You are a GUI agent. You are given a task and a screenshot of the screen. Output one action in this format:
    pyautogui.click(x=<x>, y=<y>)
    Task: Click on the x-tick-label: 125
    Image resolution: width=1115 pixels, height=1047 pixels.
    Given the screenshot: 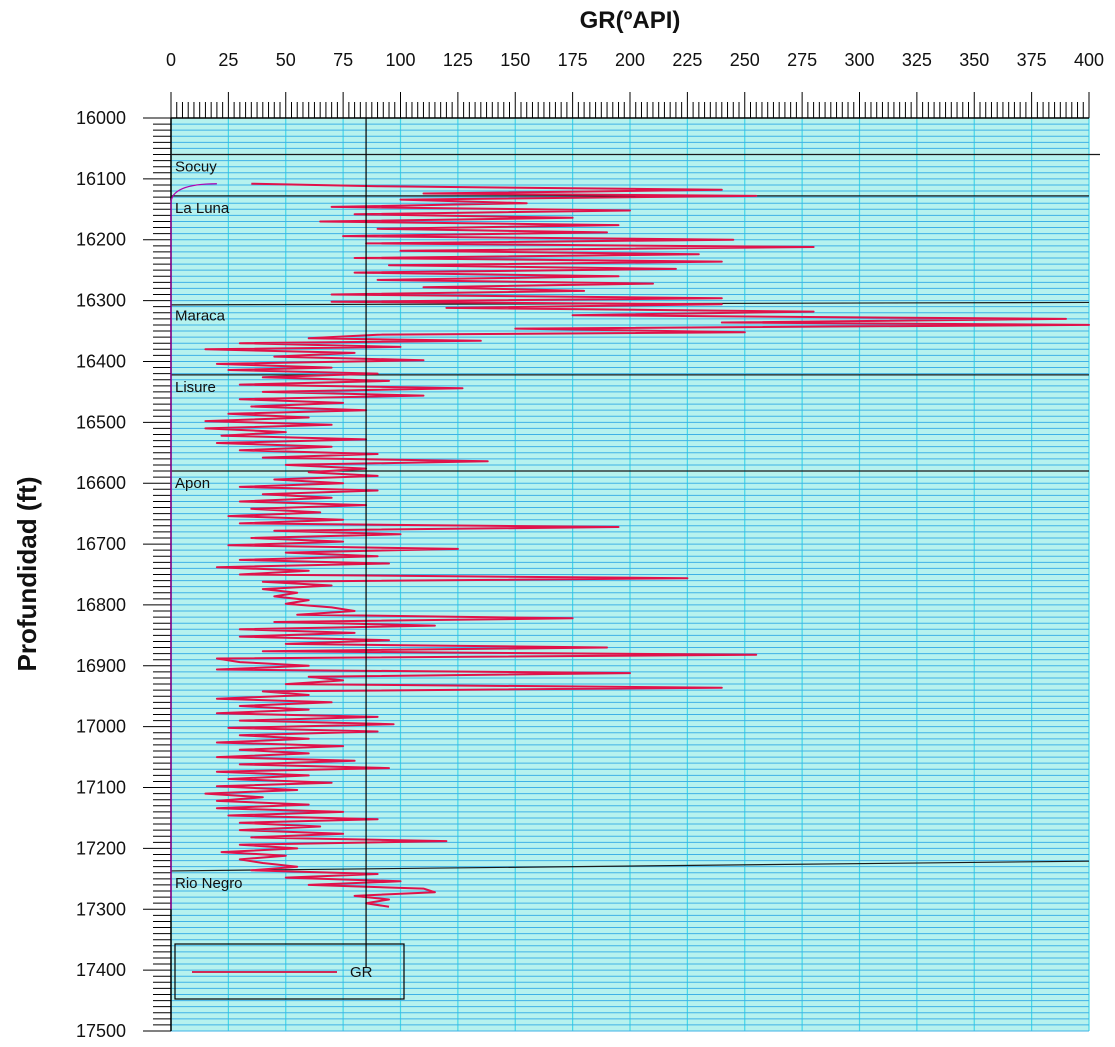 What is the action you would take?
    pyautogui.click(x=458, y=60)
    